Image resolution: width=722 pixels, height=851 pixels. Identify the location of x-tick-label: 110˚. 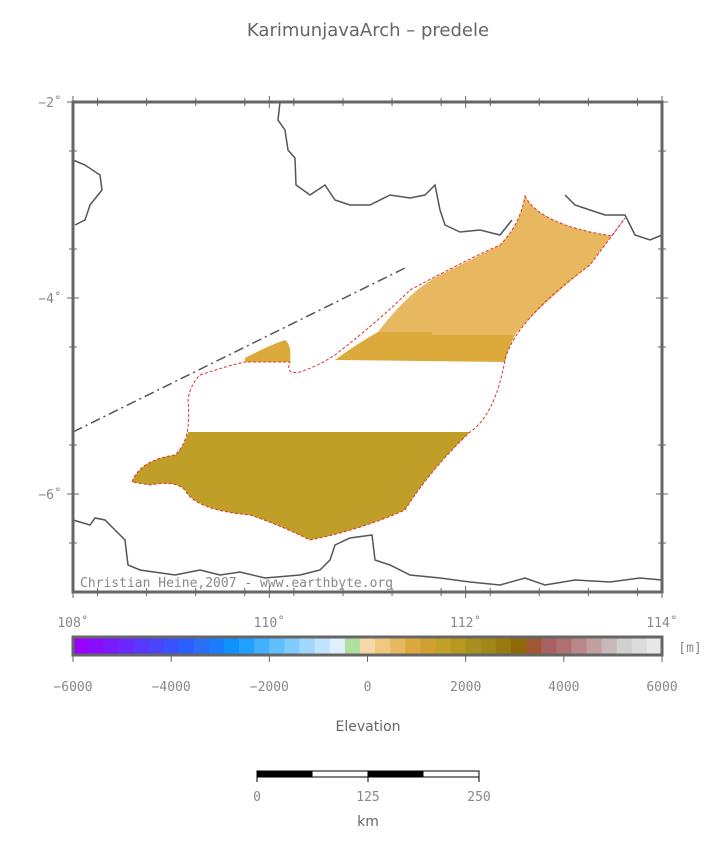
(269, 623).